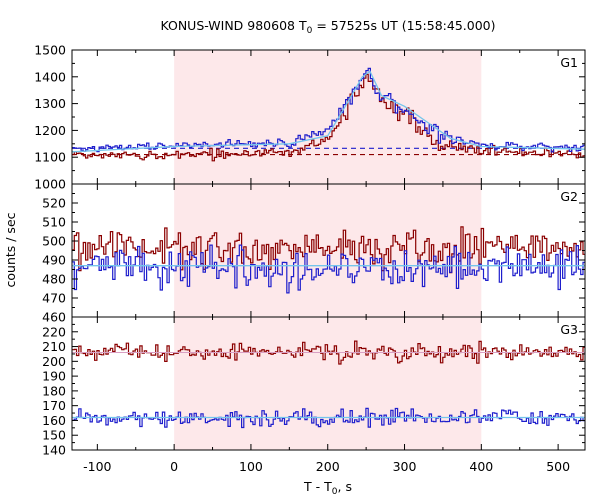 The height and width of the screenshot is (500, 600). I want to click on x-tick-label: -100, so click(97, 466).